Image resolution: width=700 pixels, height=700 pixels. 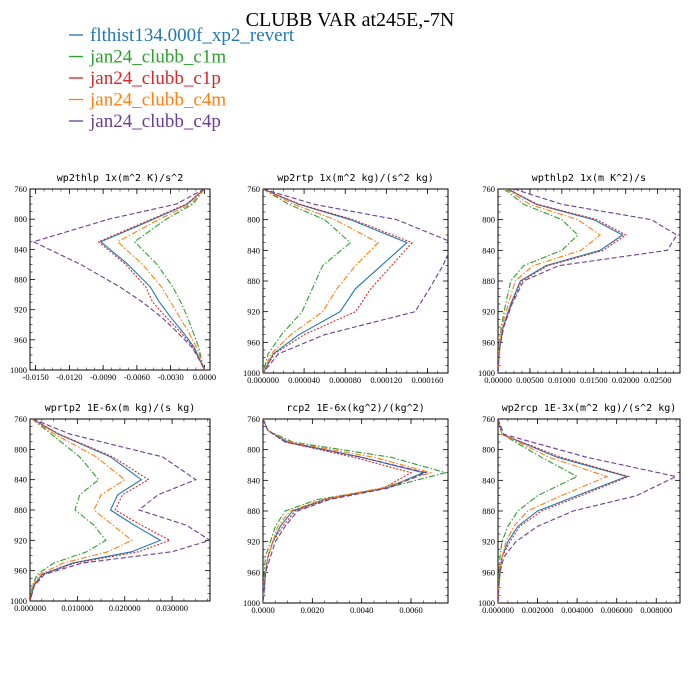 What do you see at coordinates (171, 377) in the screenshot?
I see `x-tick-label: -0.0030` at bounding box center [171, 377].